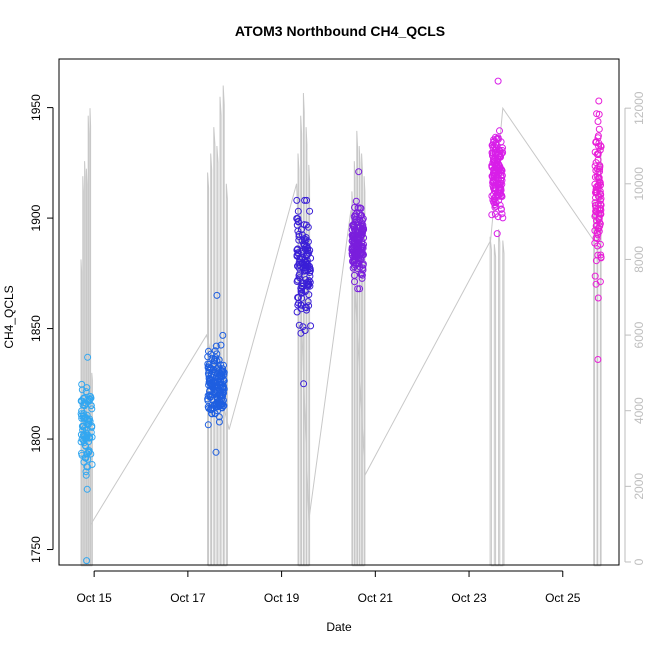  Describe the element at coordinates (36, 328) in the screenshot. I see `y-tick-label: 1850` at that location.